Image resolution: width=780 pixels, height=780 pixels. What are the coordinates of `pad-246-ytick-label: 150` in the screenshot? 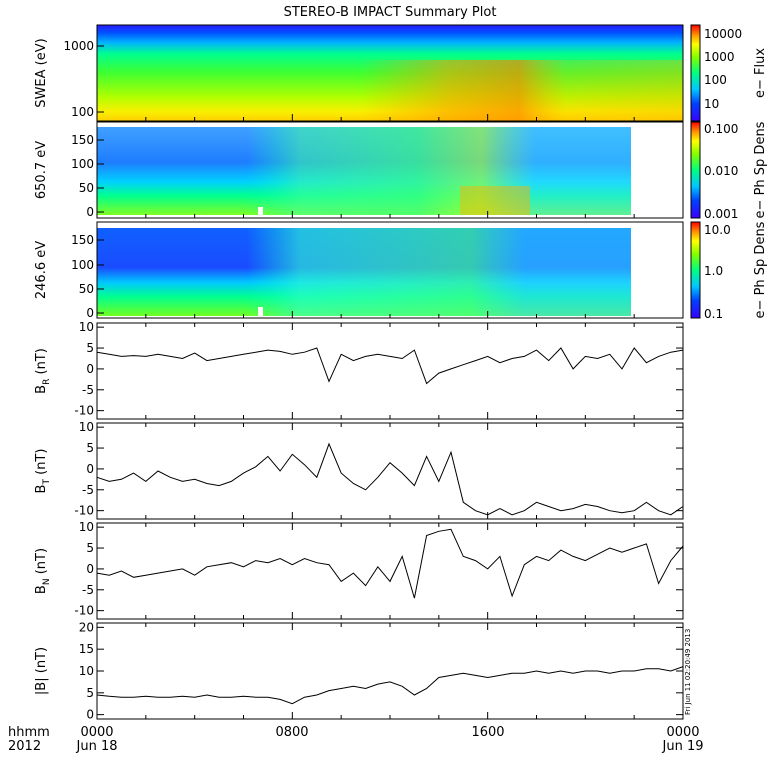 It's located at (82, 240).